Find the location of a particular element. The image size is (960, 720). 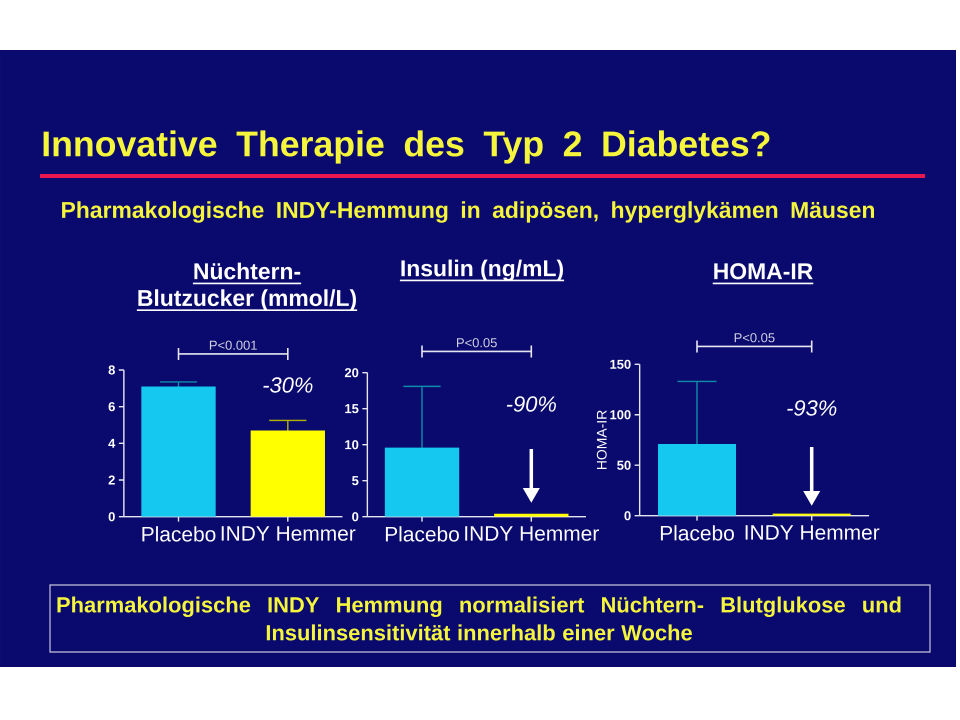

y-tick-label: 5 is located at coordinates (355, 481).